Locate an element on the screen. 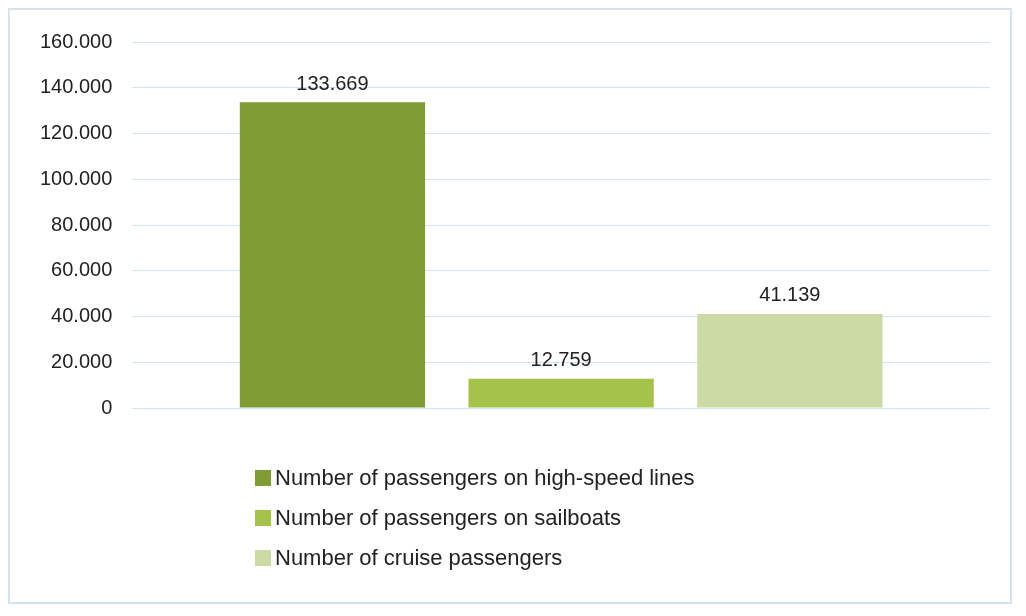 This screenshot has height=616, width=1026. y-tick-label: 80.000 is located at coordinates (82, 223).